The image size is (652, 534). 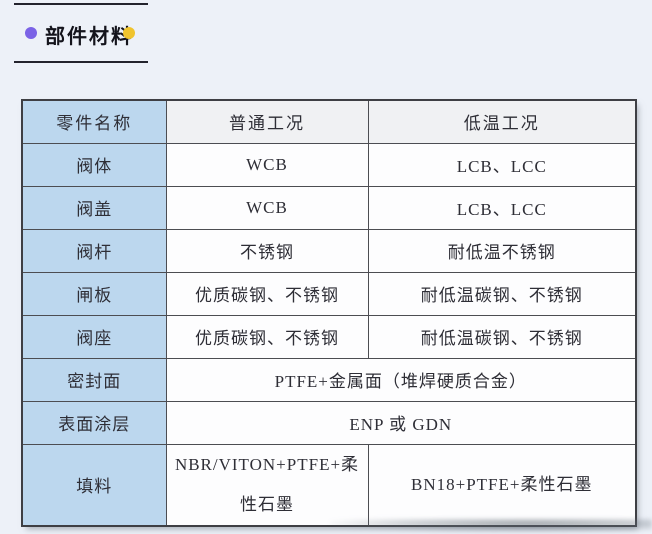 I want to click on table-row: 密封面 PTFE+金属面（堆焊硬质合金）, so click(x=329, y=379).